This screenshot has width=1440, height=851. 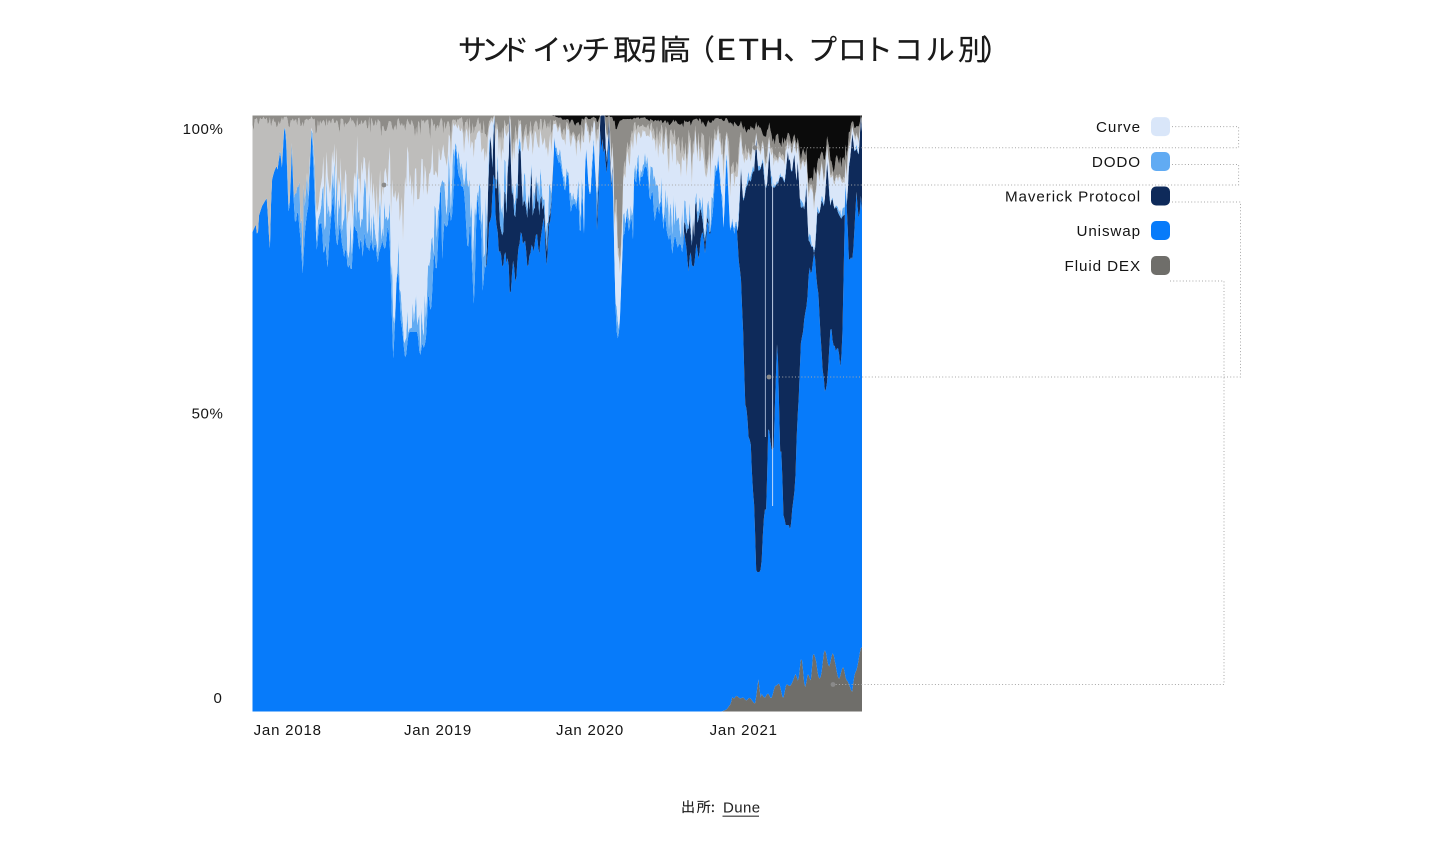 What do you see at coordinates (1116, 162) in the screenshot?
I see `svg-text: DODO` at bounding box center [1116, 162].